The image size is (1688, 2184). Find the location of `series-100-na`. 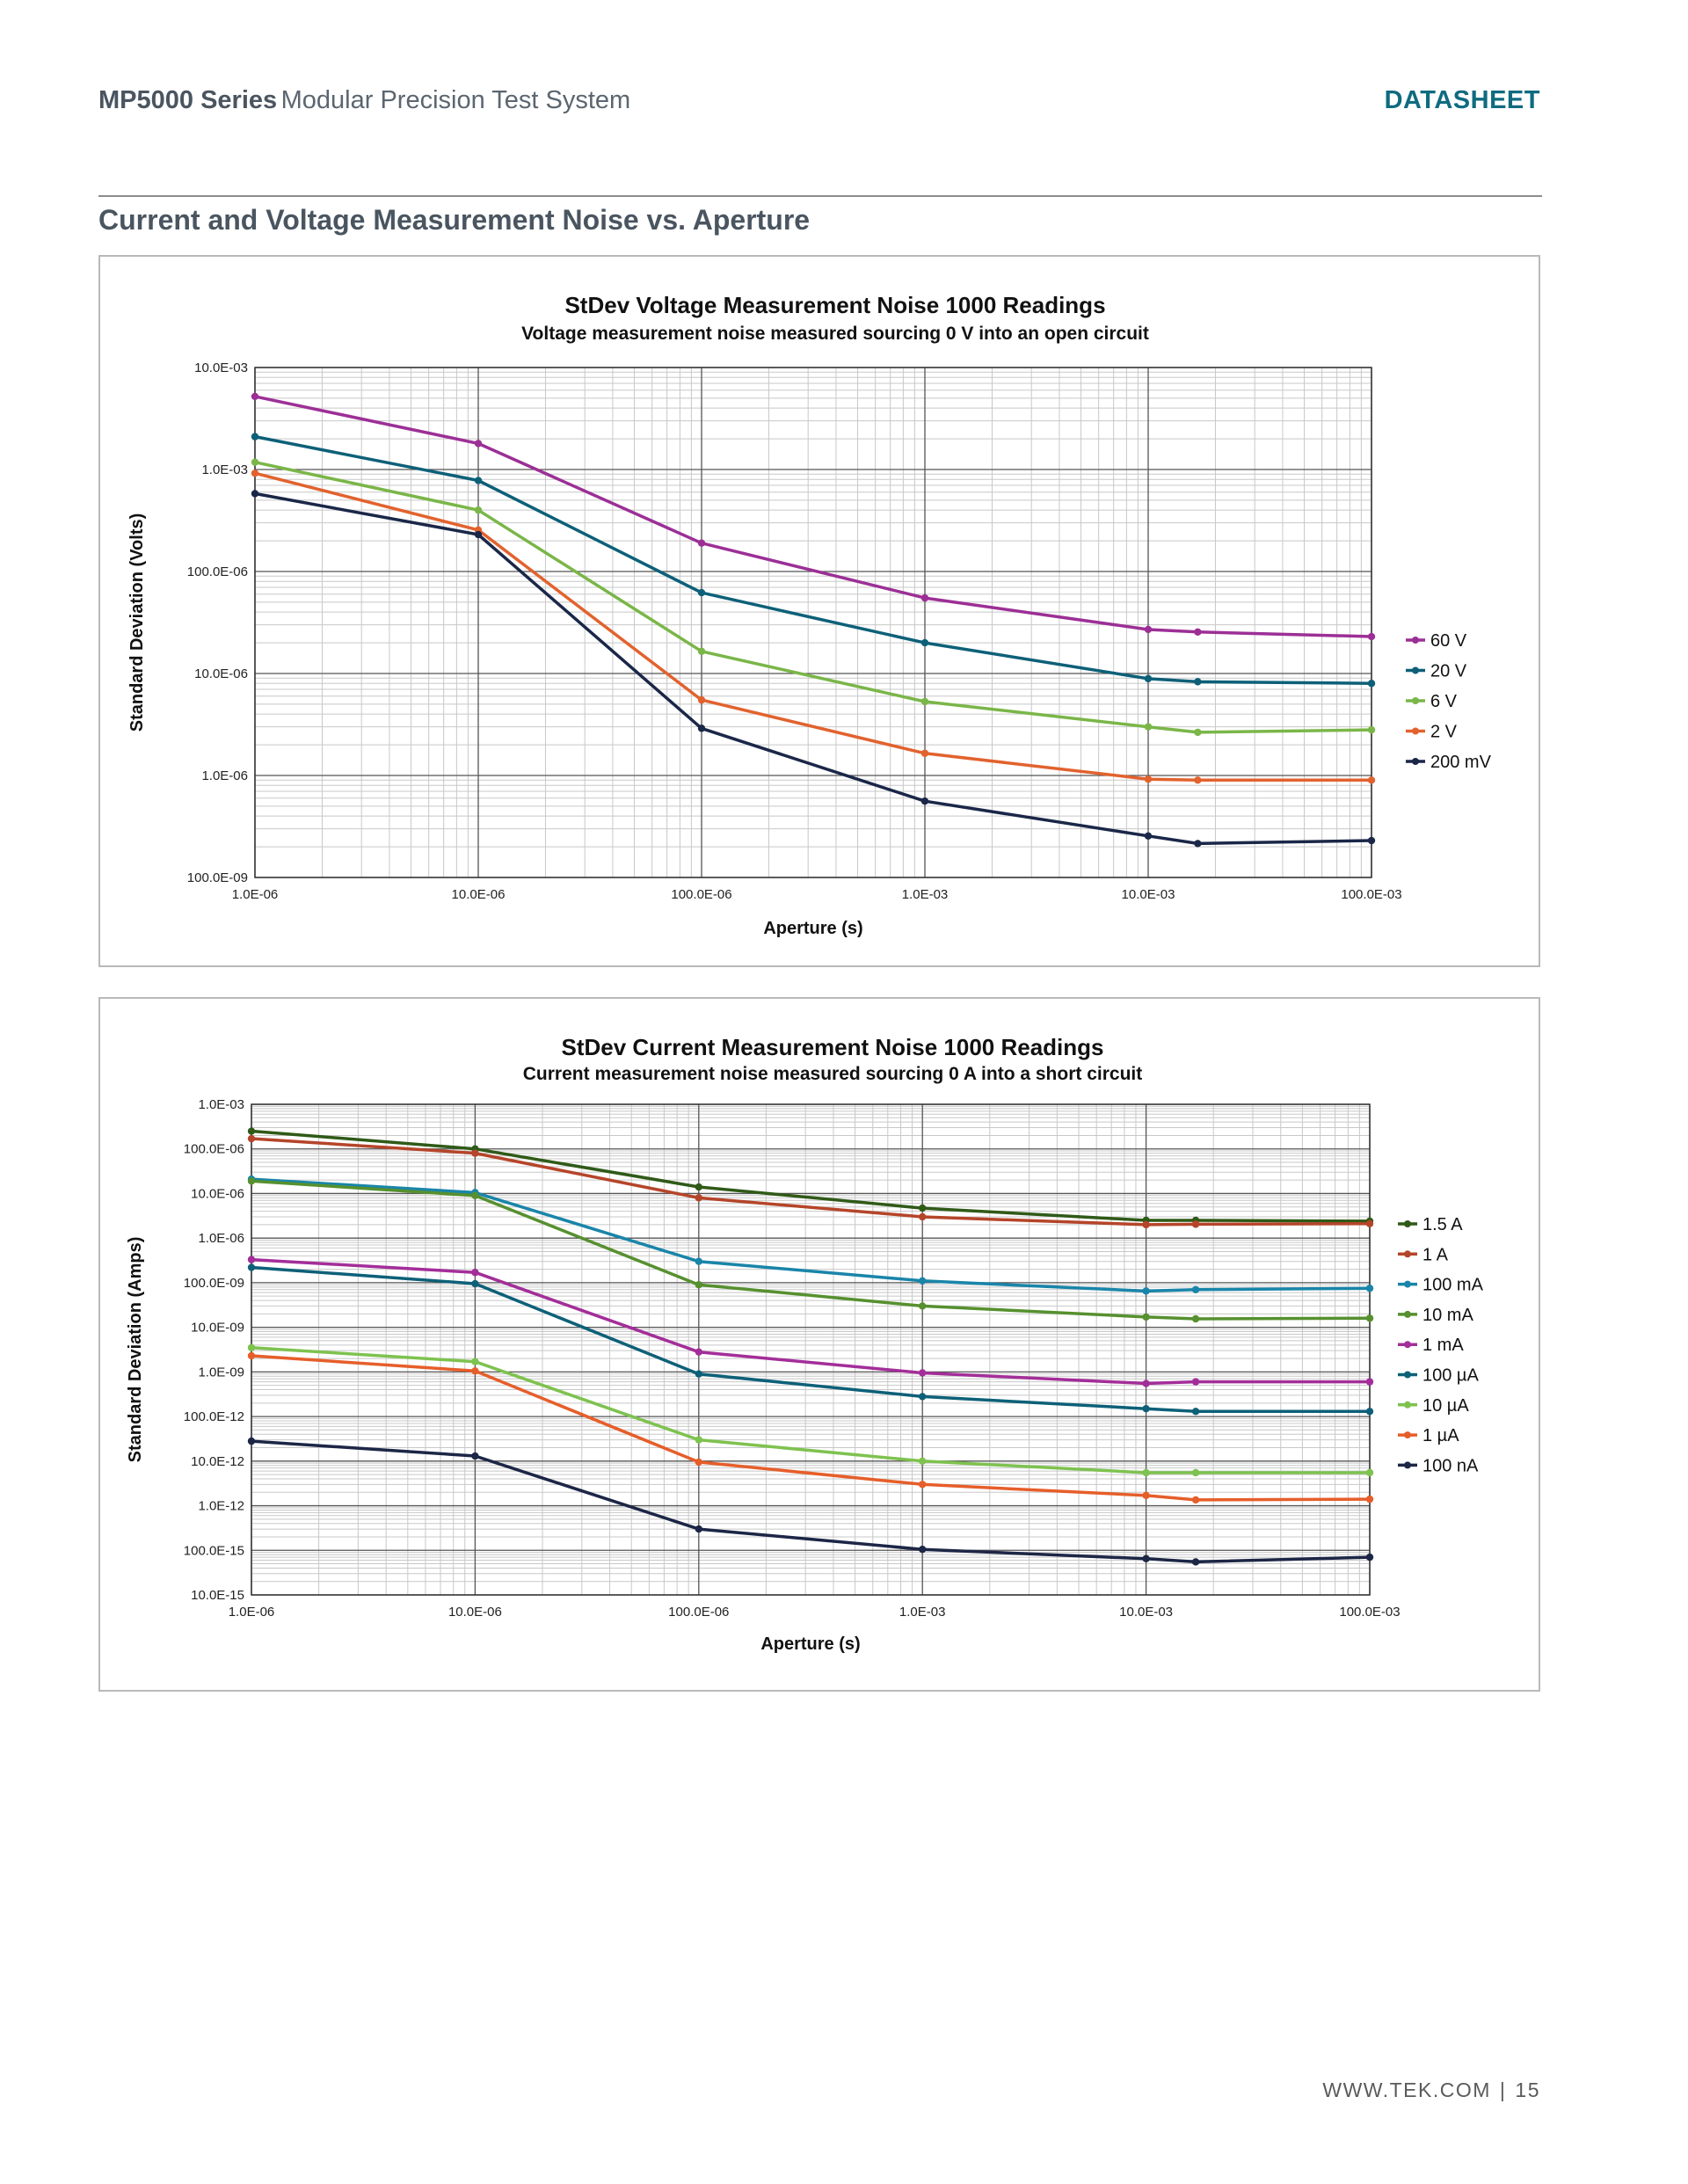

series-100-na is located at coordinates (810, 1501).